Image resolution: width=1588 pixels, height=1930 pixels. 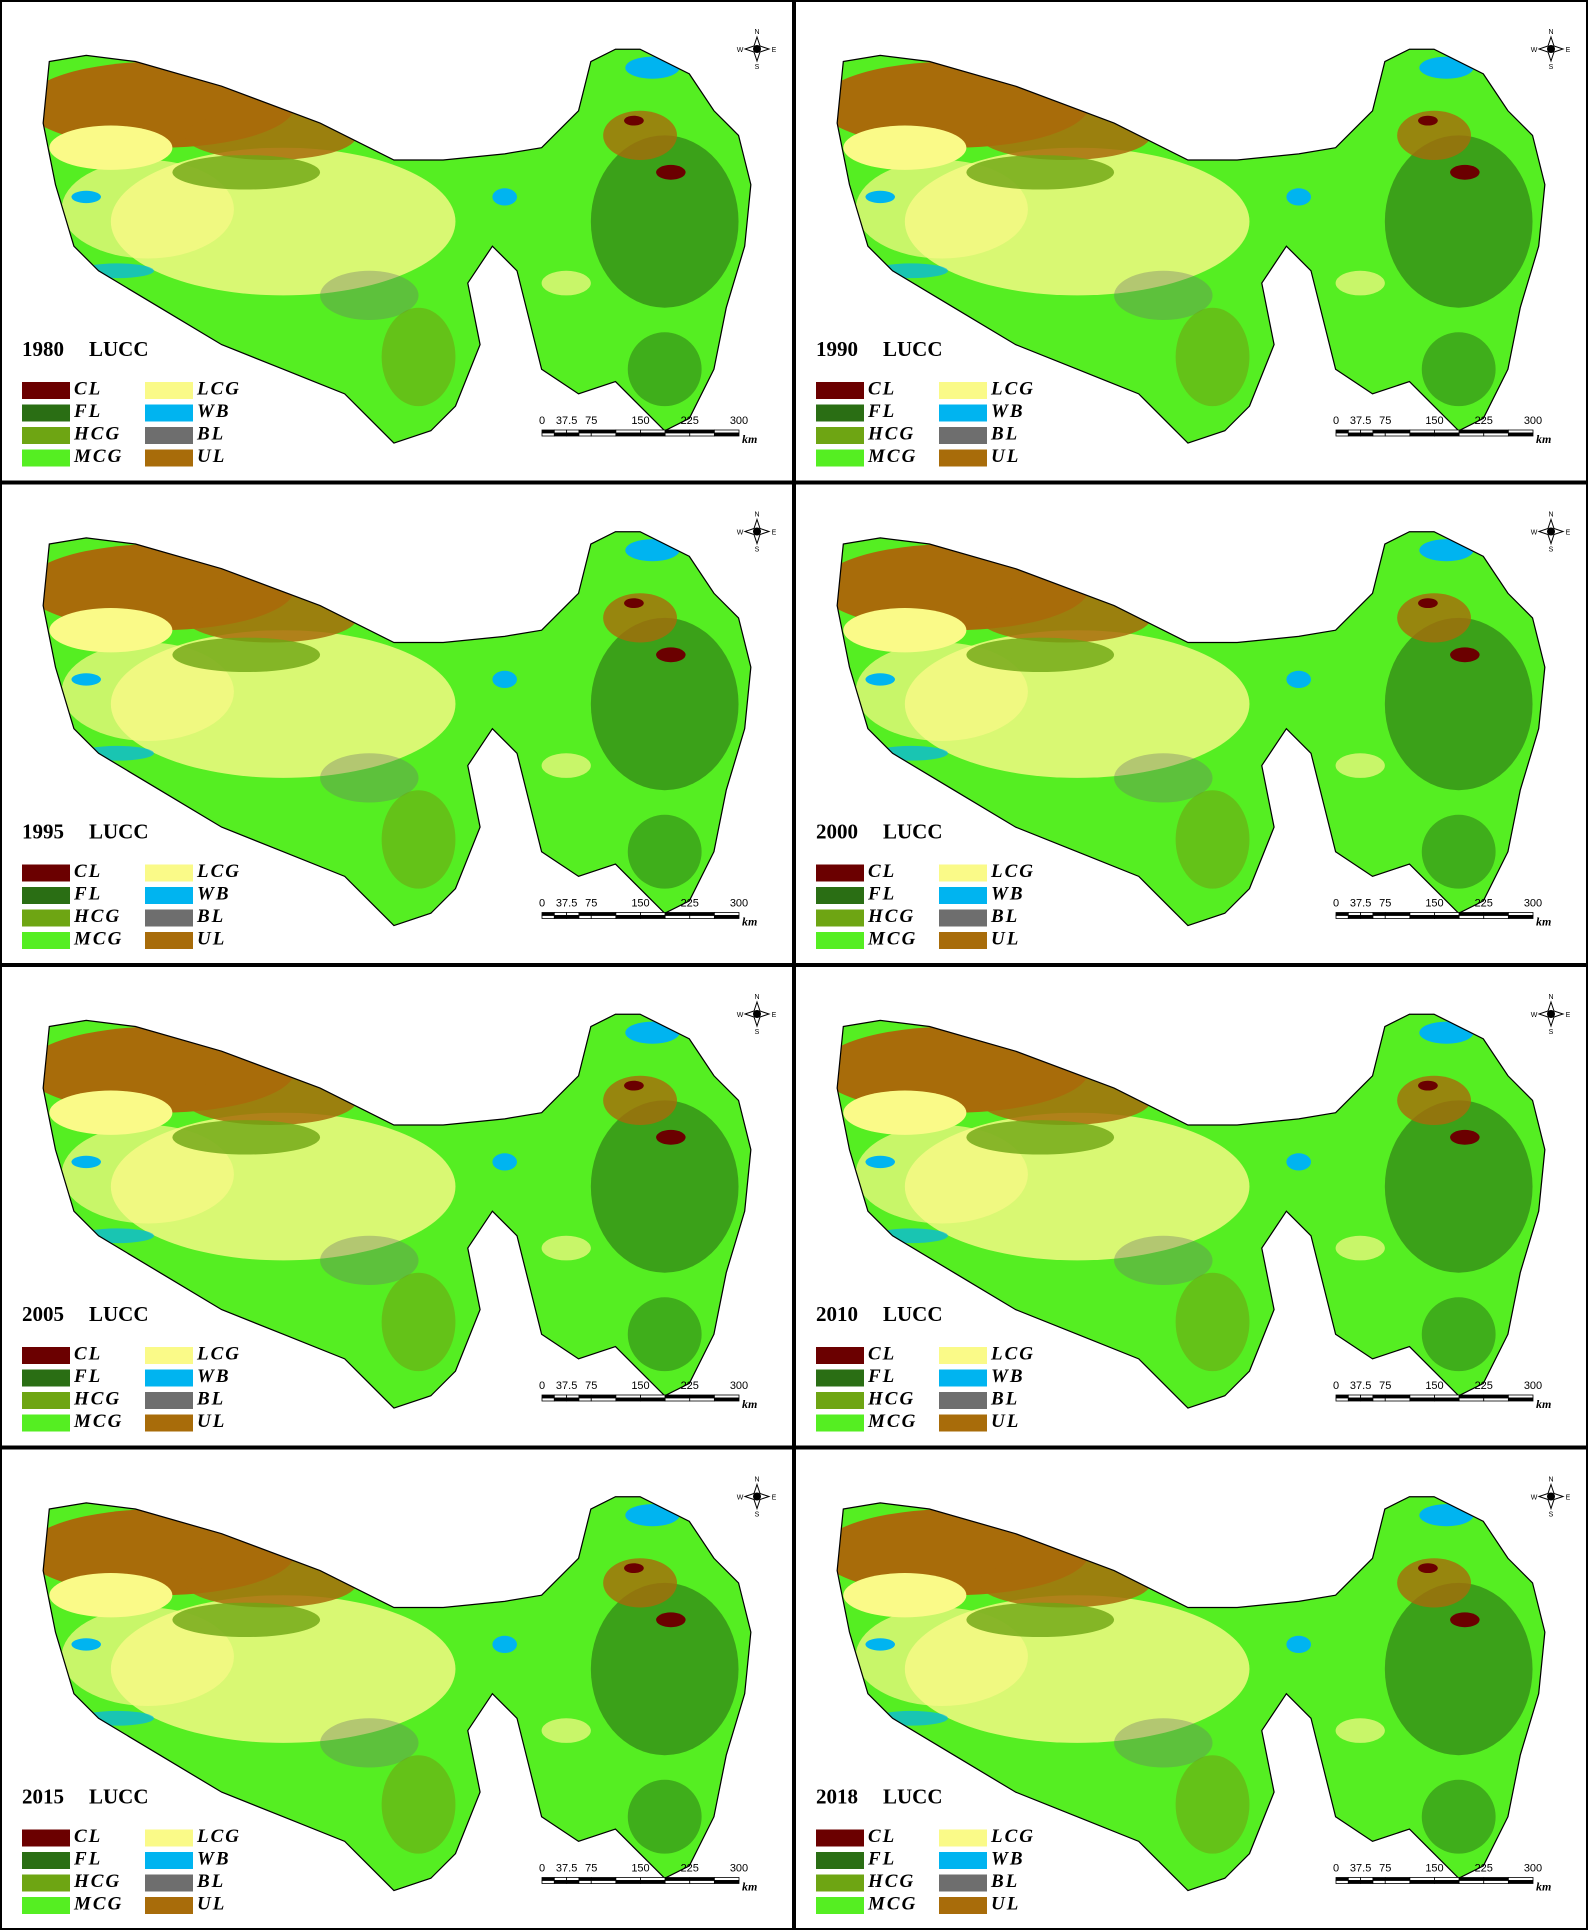 What do you see at coordinates (1534, 50) in the screenshot?
I see `compass-w: W` at bounding box center [1534, 50].